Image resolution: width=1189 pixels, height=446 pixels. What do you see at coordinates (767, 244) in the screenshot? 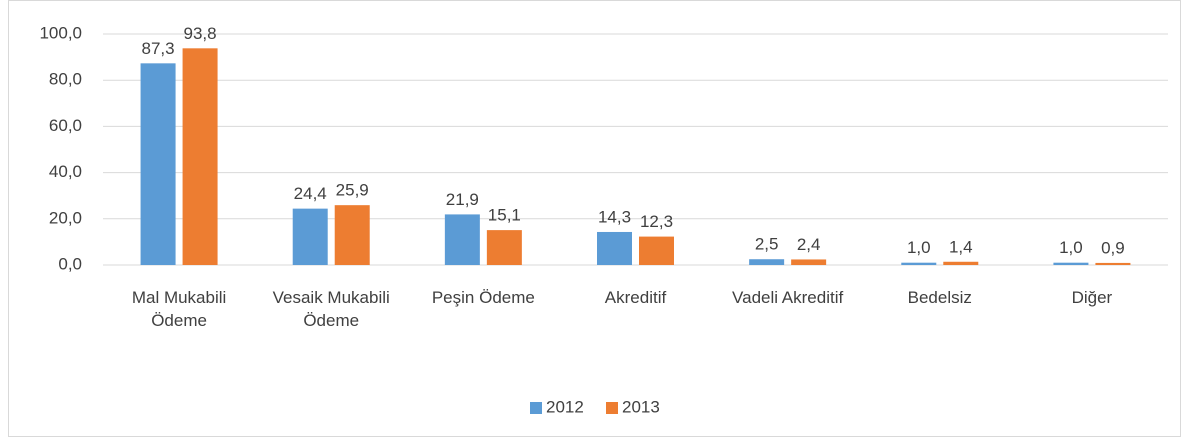
I see `value-label: 2,5` at bounding box center [767, 244].